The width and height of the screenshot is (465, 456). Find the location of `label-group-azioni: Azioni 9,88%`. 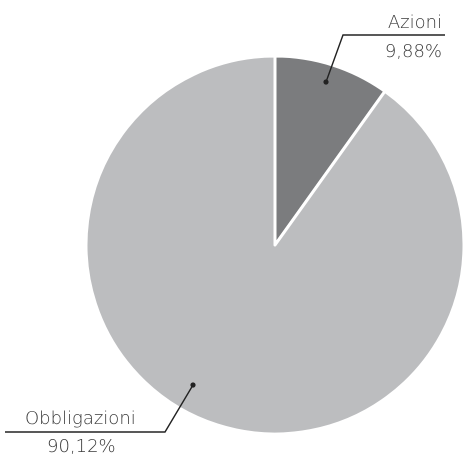

label-group-azioni: Azioni 9,88% is located at coordinates (384, 48).